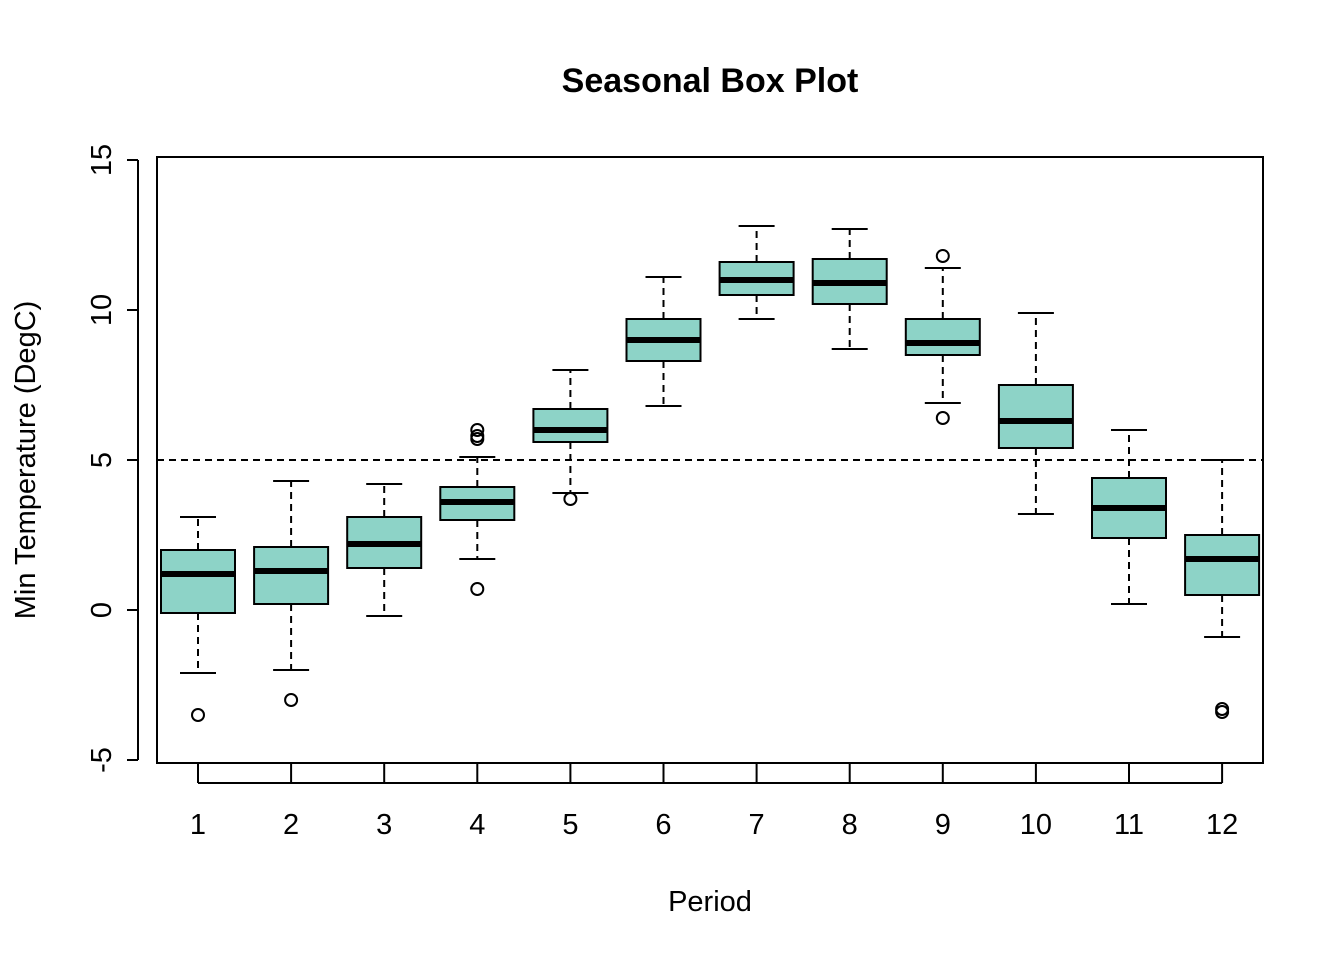 The image size is (1344, 960). Describe the element at coordinates (477, 825) in the screenshot. I see `x-tick-label: 4` at that location.